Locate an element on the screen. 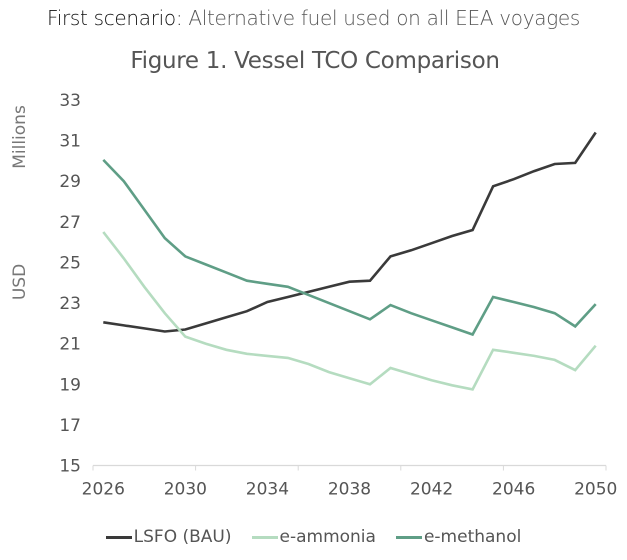  legend-label: e-ammonia is located at coordinates (327, 537).